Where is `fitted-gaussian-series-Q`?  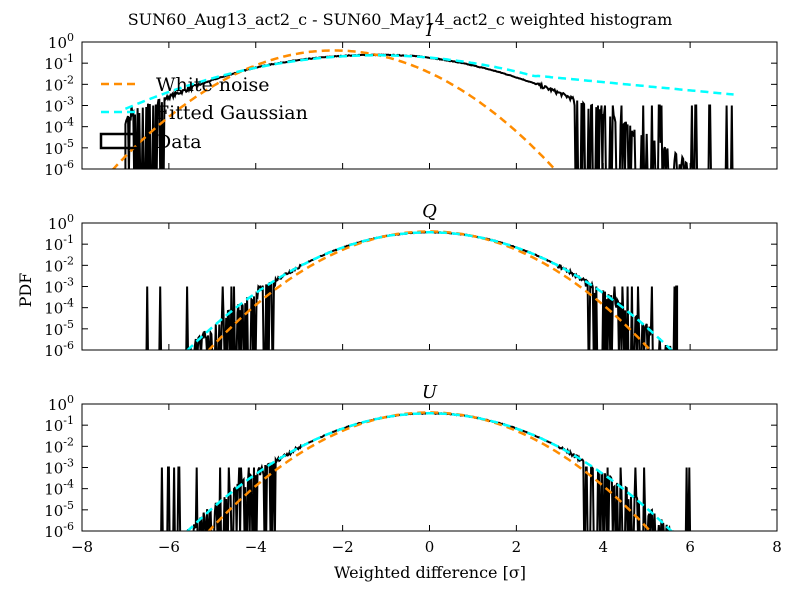 fitted-gaussian-series-Q is located at coordinates (429, 290).